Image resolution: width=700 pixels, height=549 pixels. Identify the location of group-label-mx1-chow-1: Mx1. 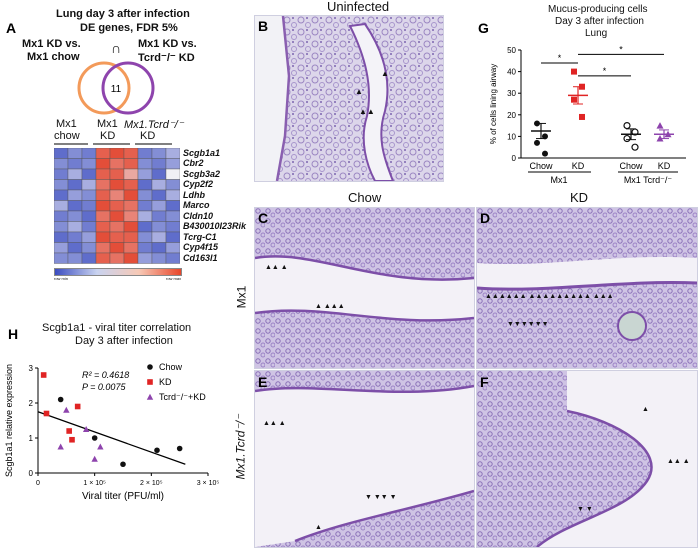
(66, 124).